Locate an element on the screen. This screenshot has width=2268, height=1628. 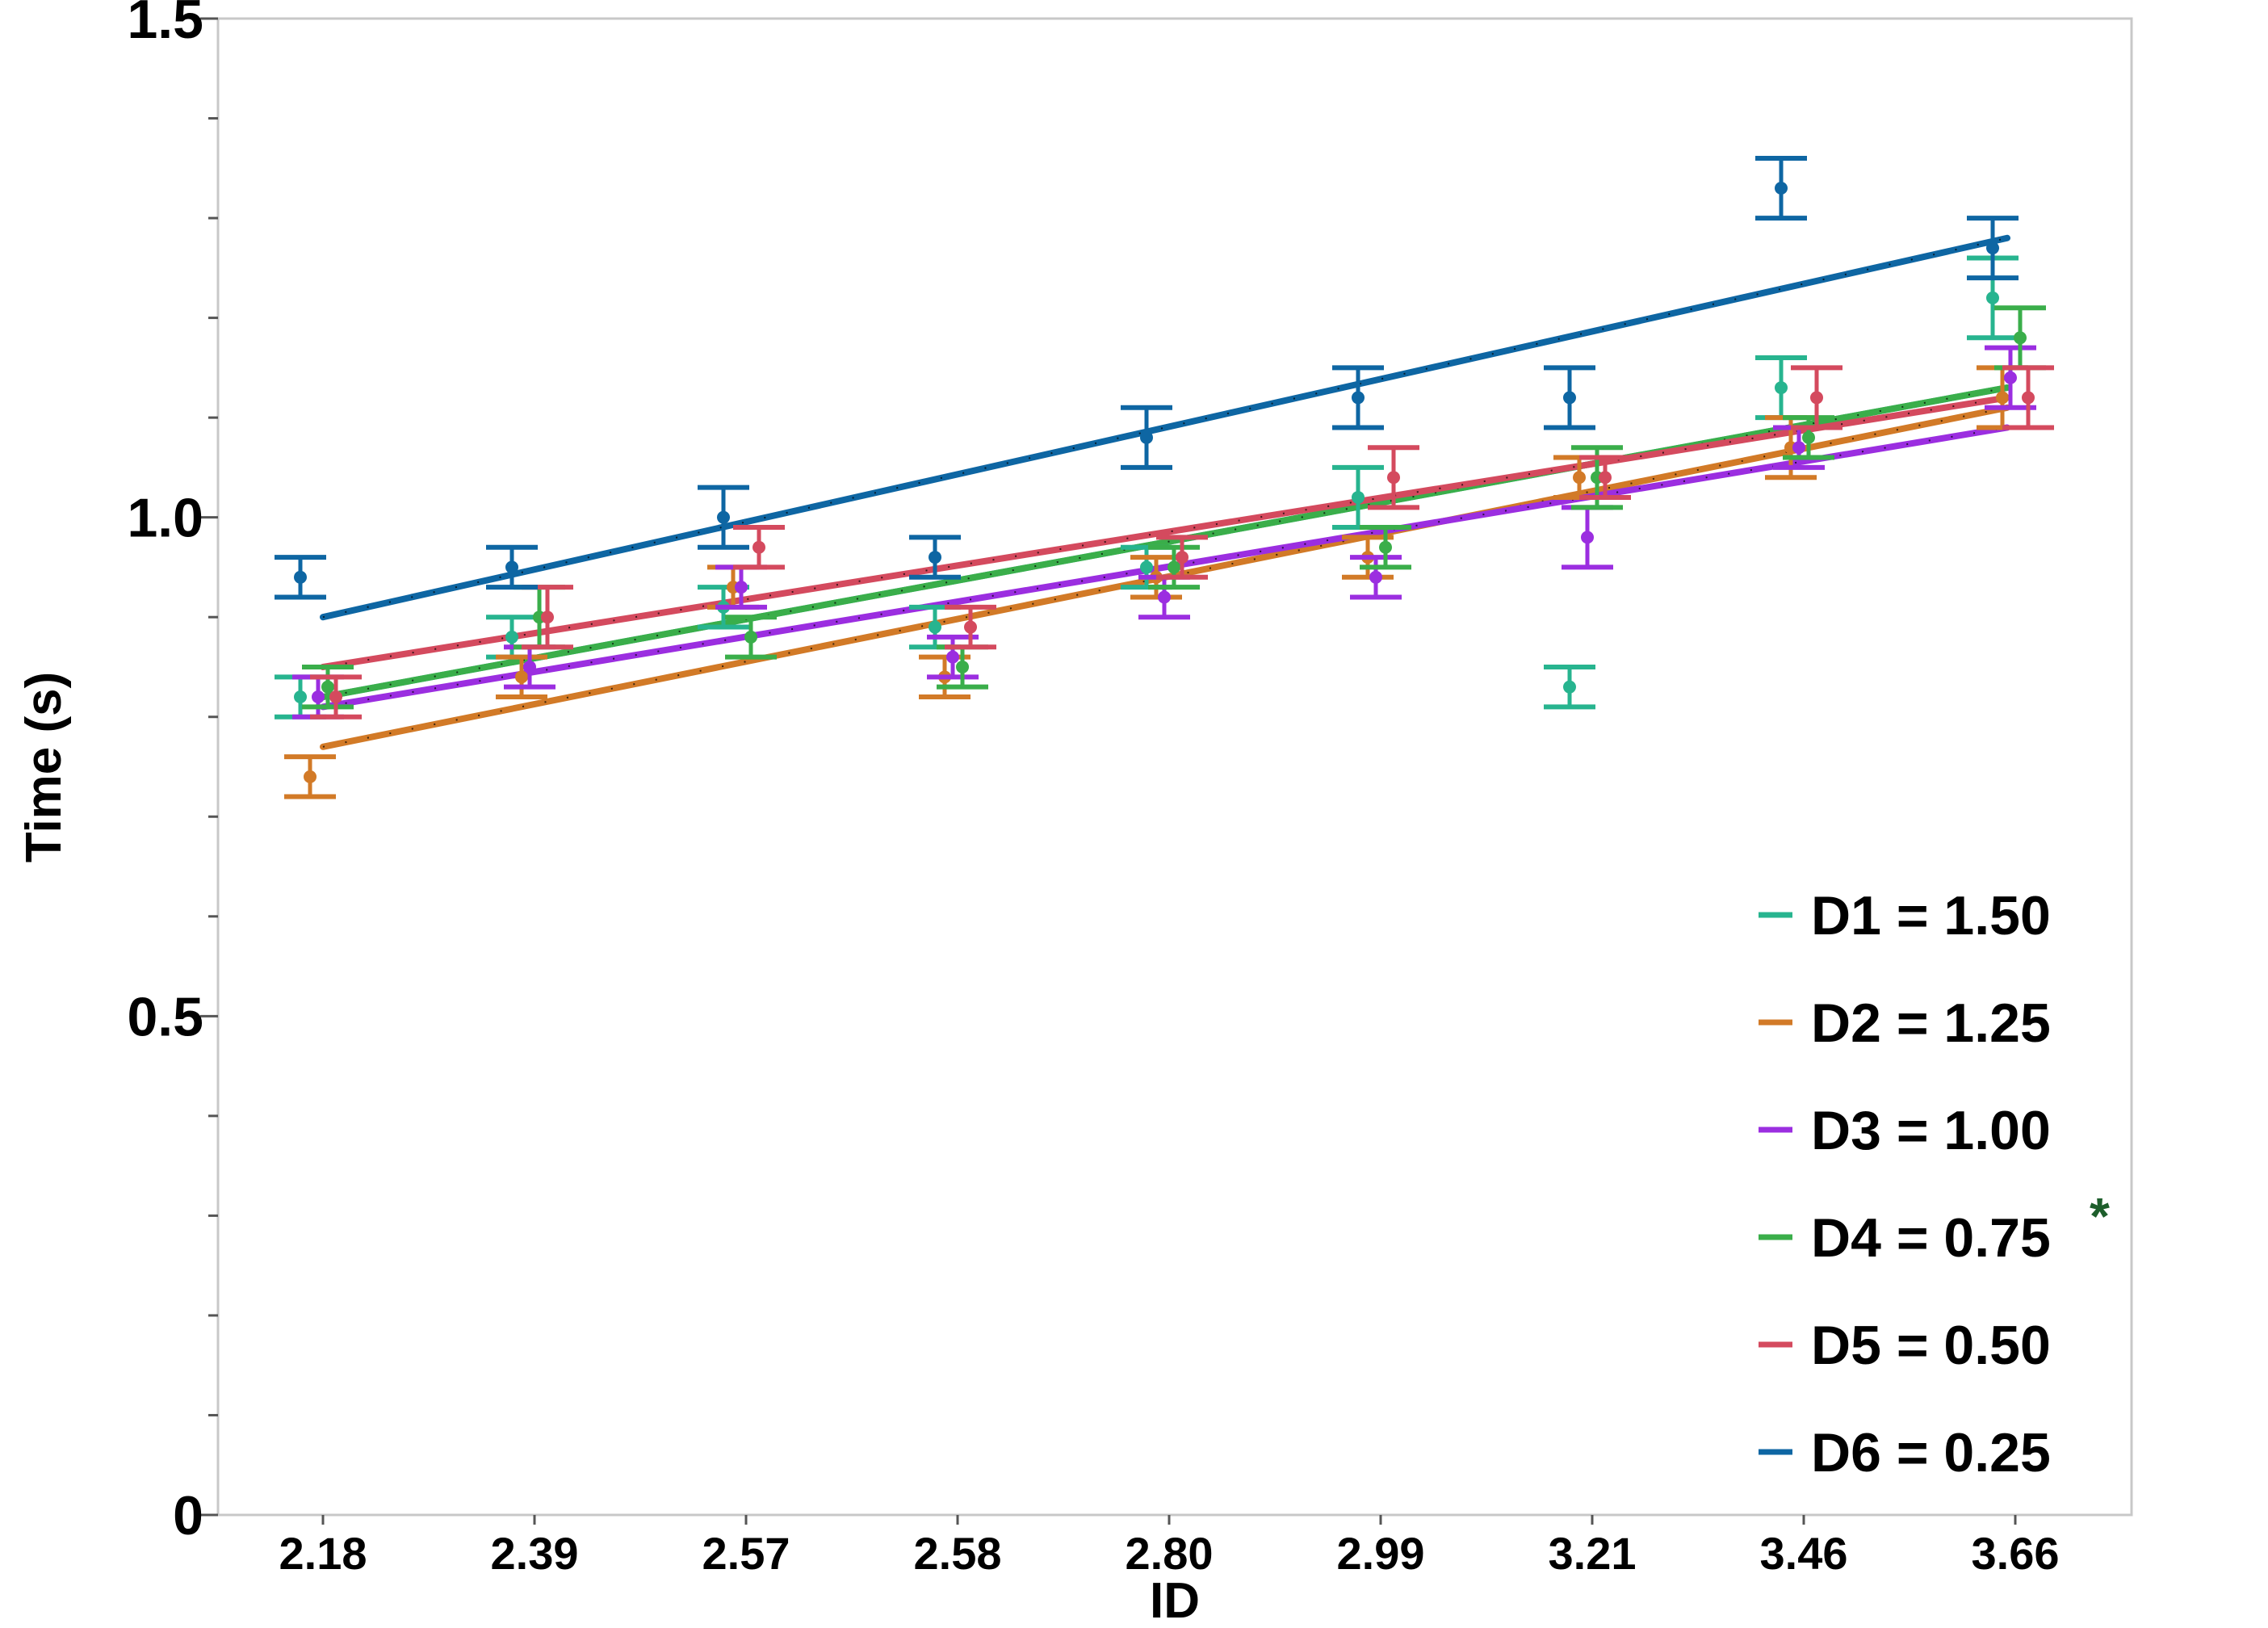
y-tick-label: 1.0 is located at coordinates (165, 518).